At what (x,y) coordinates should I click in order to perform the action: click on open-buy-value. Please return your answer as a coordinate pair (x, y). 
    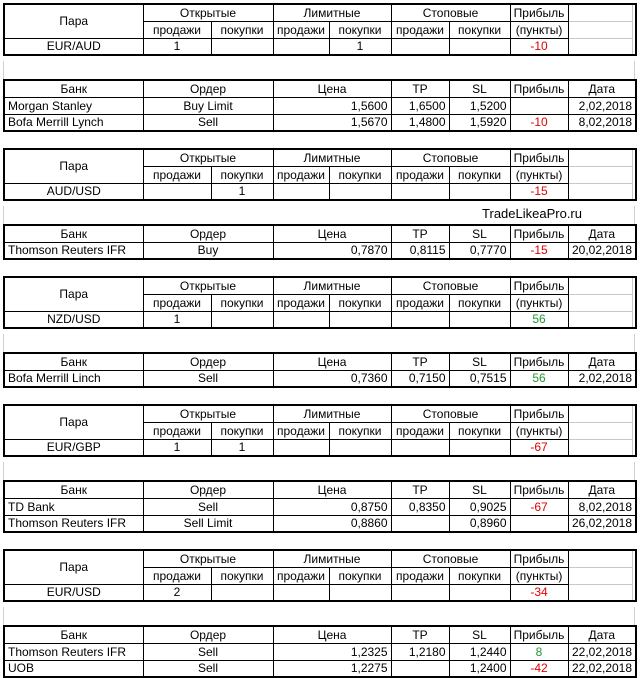
    Looking at the image, I should click on (242, 319).